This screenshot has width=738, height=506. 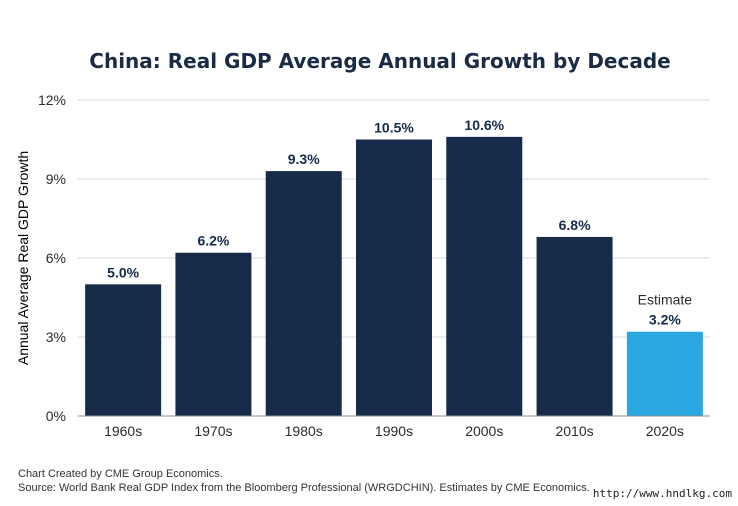 I want to click on data-label: 9.3%, so click(x=304, y=159).